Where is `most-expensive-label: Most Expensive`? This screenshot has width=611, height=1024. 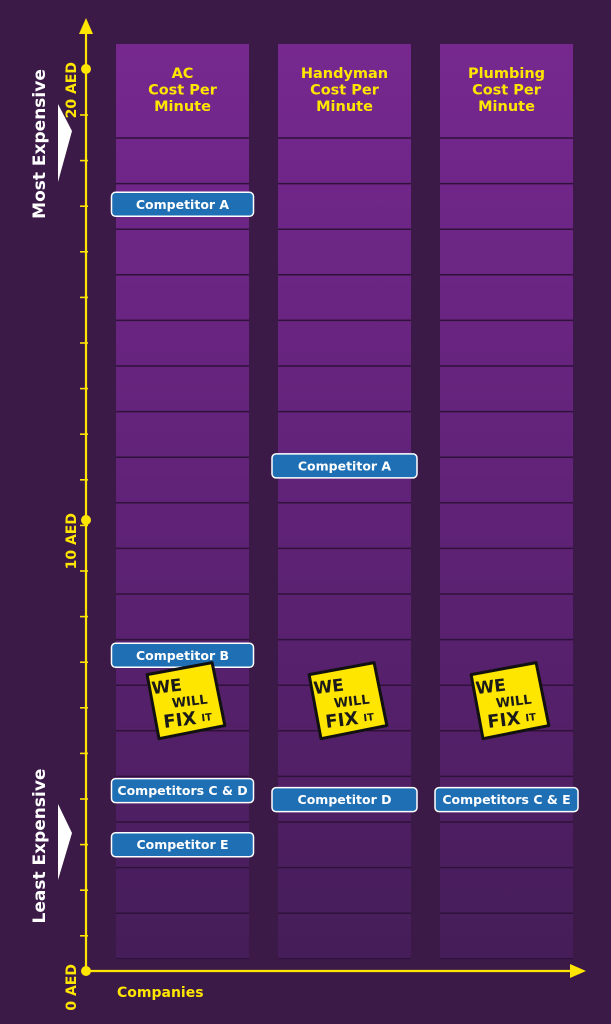 most-expensive-label: Most Expensive is located at coordinates (40, 144).